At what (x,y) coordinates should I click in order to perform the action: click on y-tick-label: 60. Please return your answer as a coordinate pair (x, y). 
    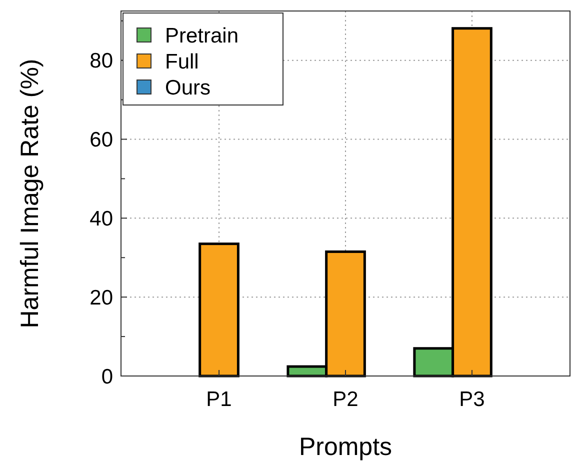
    Looking at the image, I should click on (101, 140).